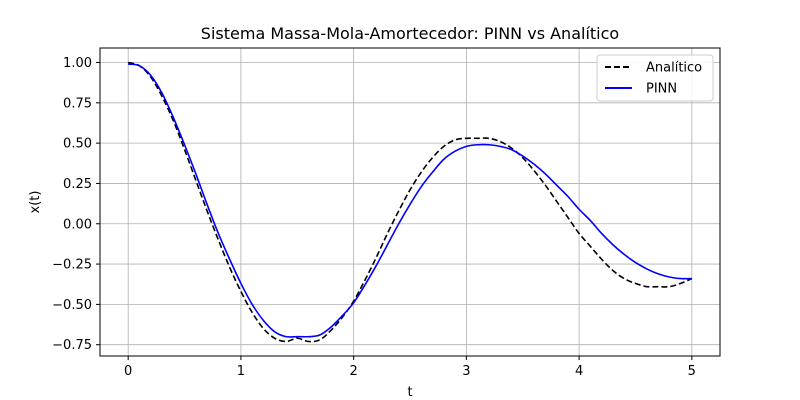  What do you see at coordinates (77, 224) in the screenshot?
I see `y-tick-label: 0.00` at bounding box center [77, 224].